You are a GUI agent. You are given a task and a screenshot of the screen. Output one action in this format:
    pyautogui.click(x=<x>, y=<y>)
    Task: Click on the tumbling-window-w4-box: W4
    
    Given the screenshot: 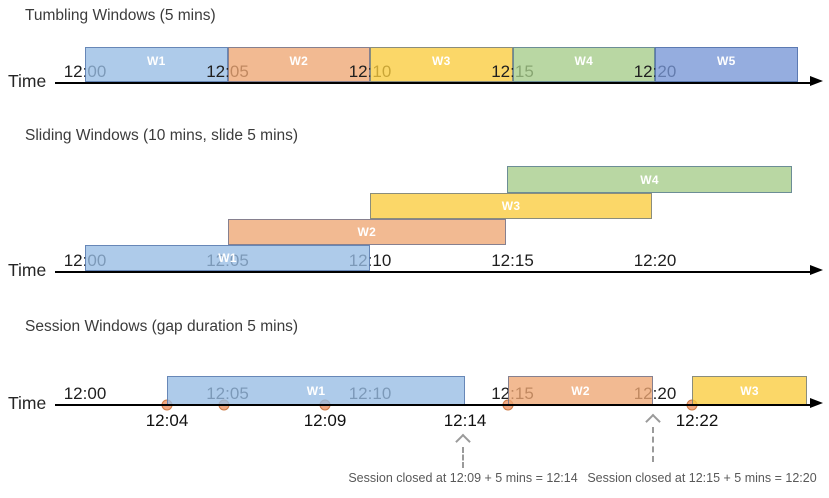 What is the action you would take?
    pyautogui.click(x=583, y=64)
    